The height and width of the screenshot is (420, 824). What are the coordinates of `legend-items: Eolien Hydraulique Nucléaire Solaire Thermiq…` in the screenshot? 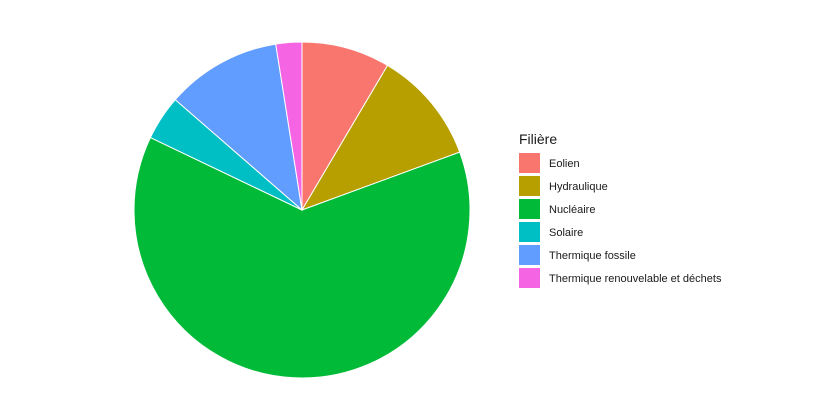 It's located at (620, 220).